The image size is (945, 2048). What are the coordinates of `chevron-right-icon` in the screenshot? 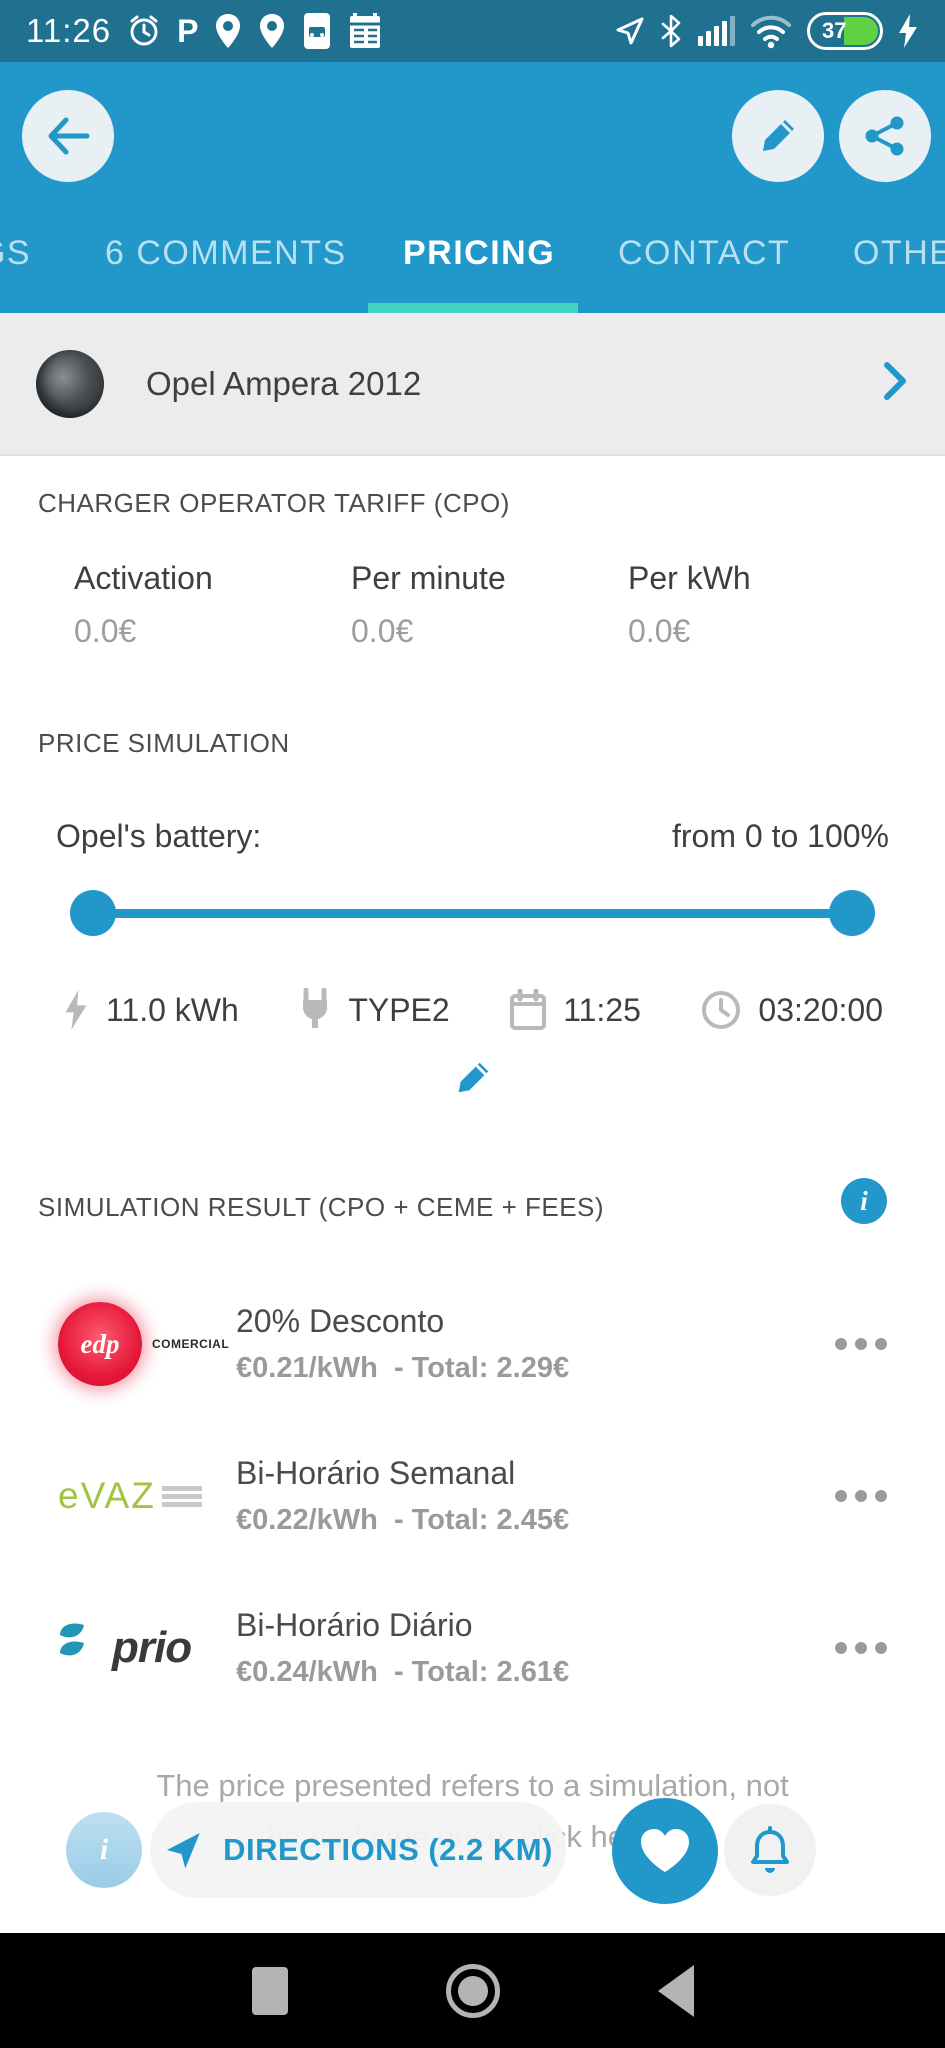 It's located at (895, 383).